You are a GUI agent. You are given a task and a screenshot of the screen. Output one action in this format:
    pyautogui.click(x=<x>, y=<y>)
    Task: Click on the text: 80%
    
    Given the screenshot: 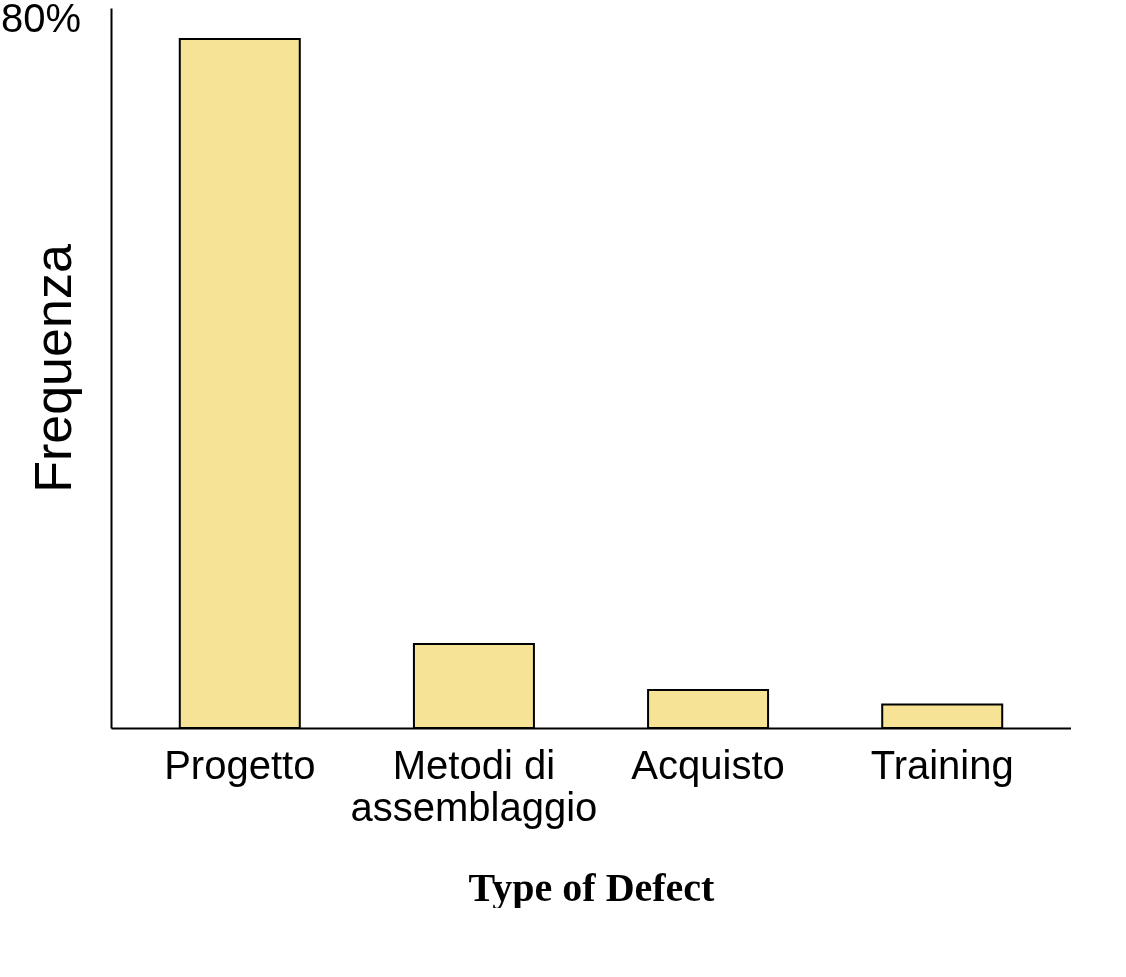 What is the action you would take?
    pyautogui.click(x=40, y=20)
    